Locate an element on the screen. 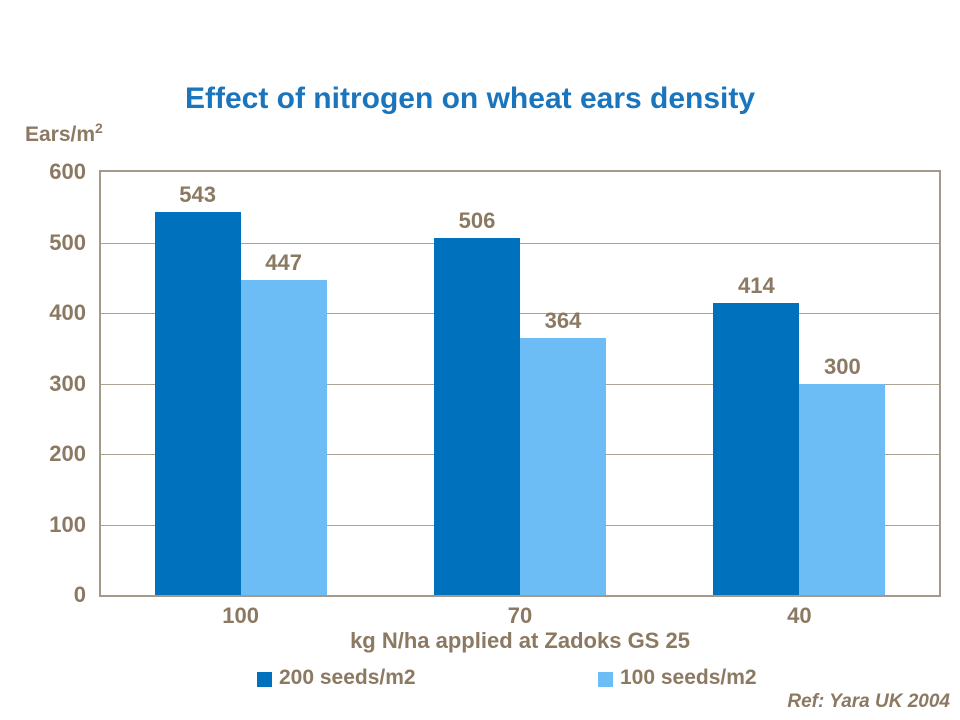 The image size is (960, 720). legend-item: 200 seeds/m2 is located at coordinates (336, 678).